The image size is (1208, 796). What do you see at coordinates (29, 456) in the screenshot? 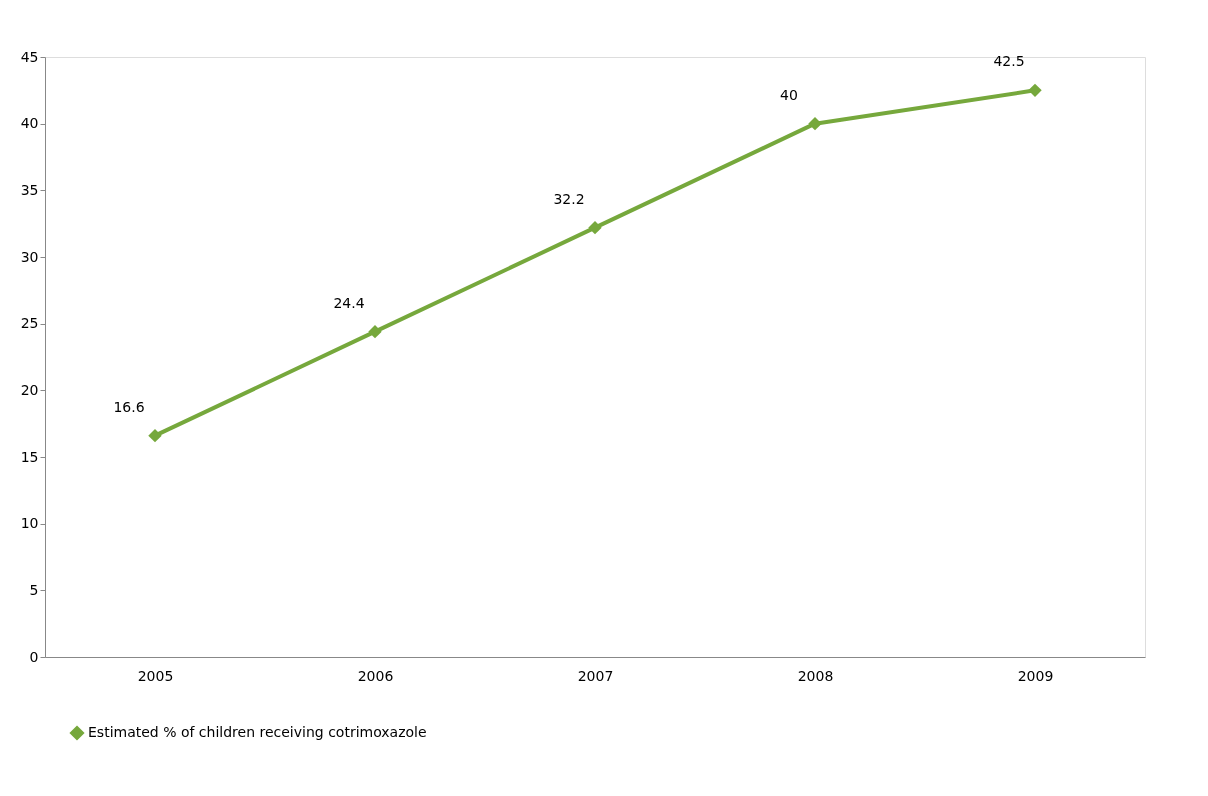
I see `y-tick-label: 15` at bounding box center [29, 456].